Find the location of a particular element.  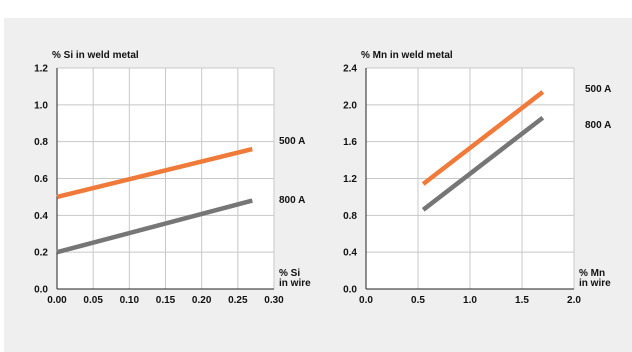

x-tick-label: 0.00 is located at coordinates (57, 300).